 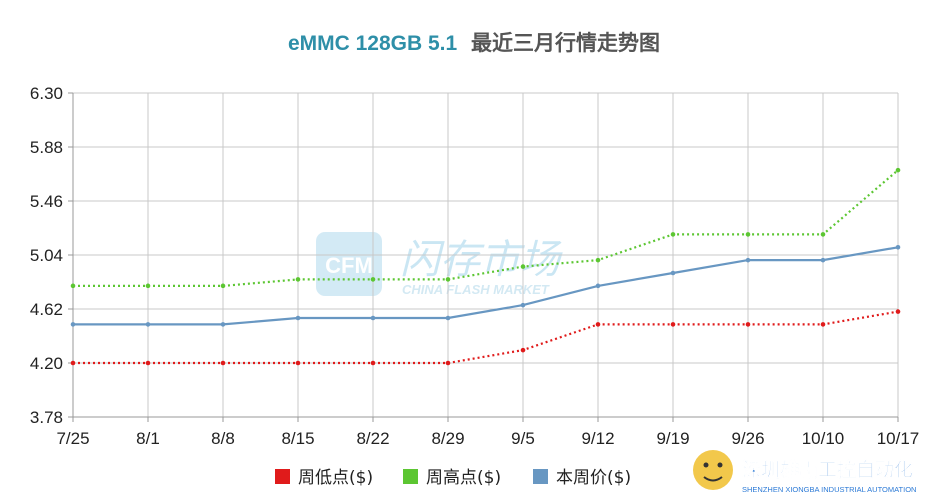 I want to click on brand-mascot-icon, so click(x=713, y=470).